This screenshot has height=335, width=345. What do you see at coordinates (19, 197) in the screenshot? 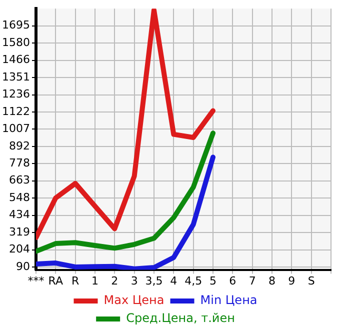
I see `y-tick-label: 548` at bounding box center [19, 197].